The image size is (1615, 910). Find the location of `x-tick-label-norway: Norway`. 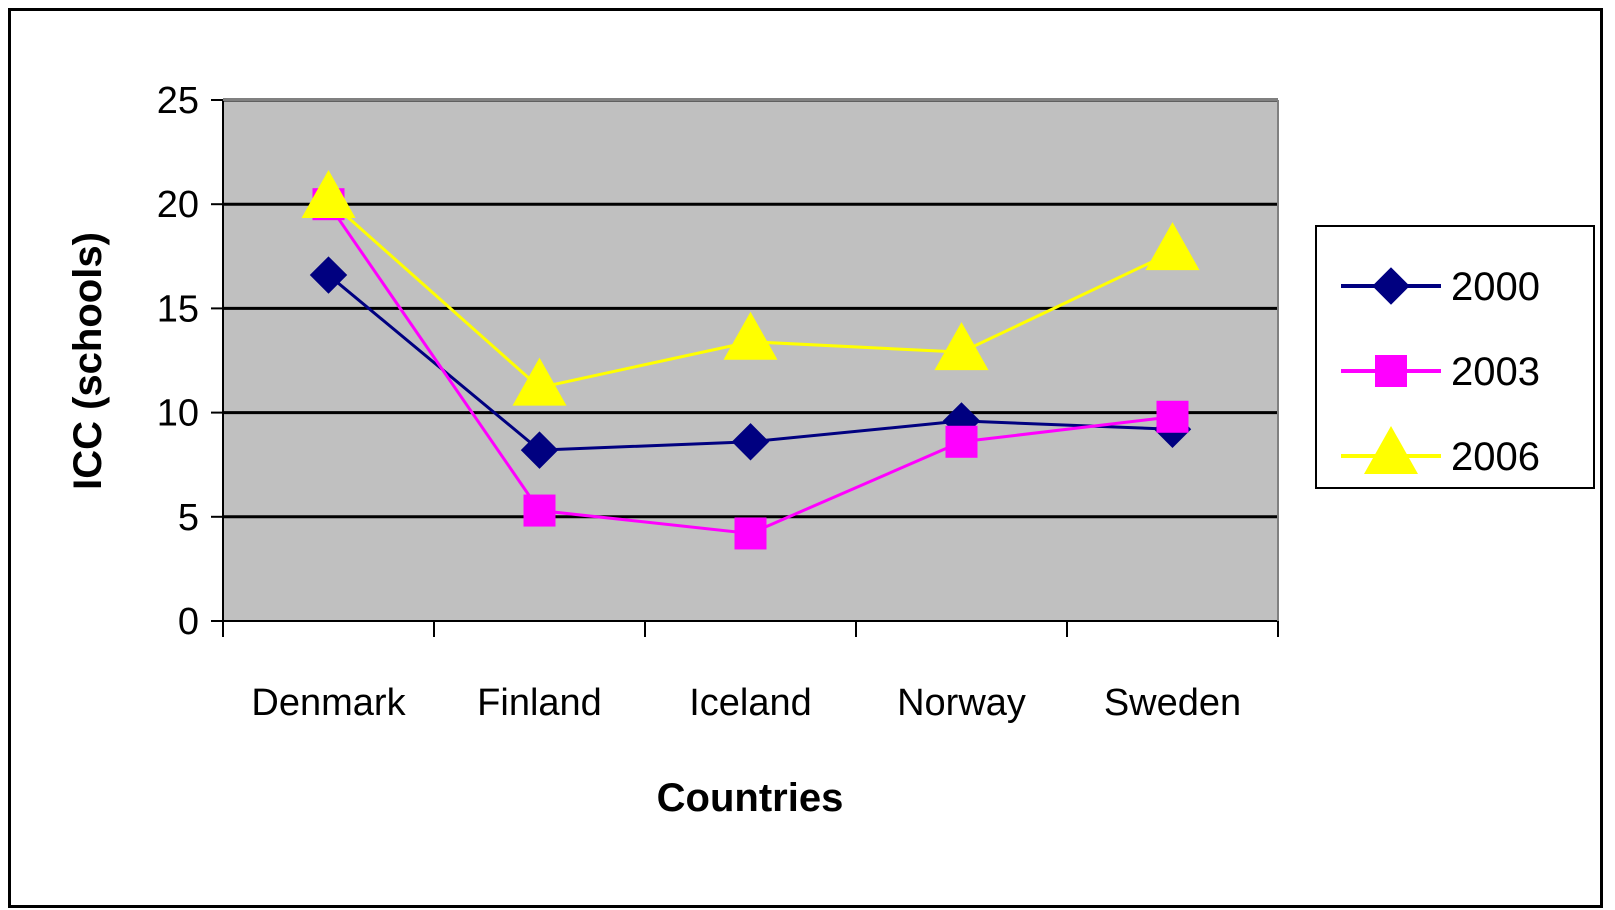

x-tick-label-norway: Norway is located at coordinates (961, 703).